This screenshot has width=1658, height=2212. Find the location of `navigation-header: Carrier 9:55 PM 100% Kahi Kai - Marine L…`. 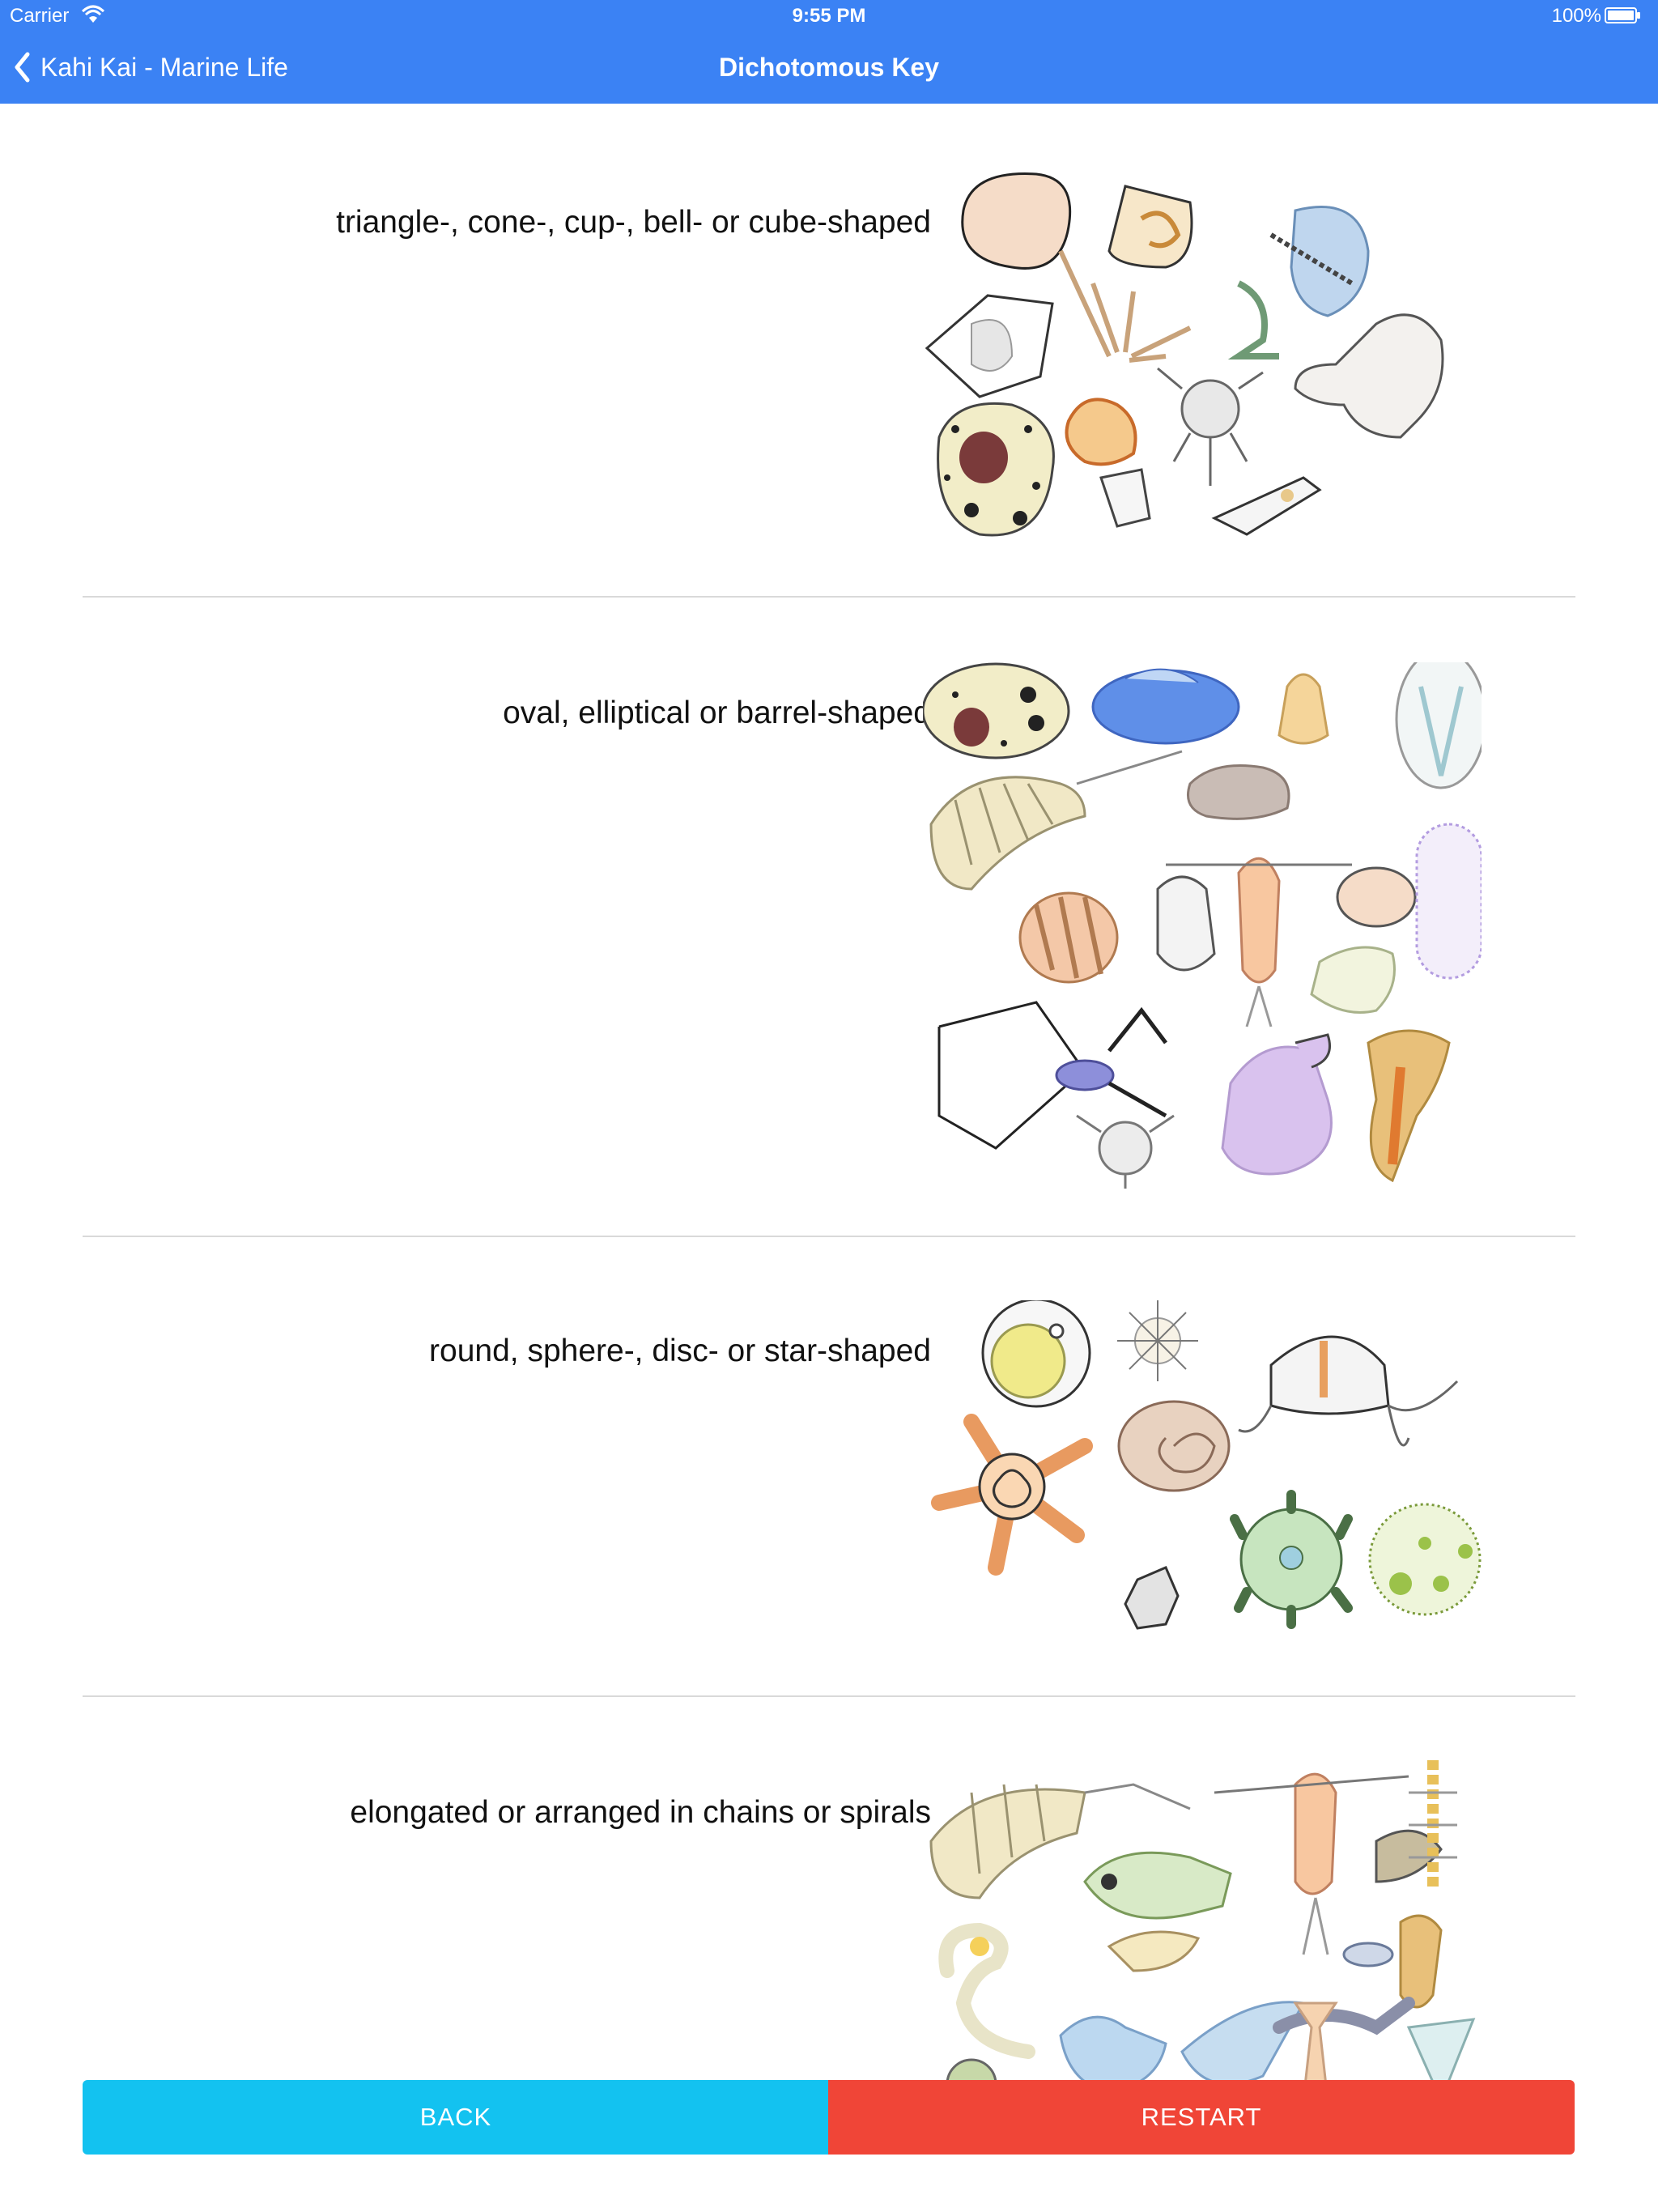

navigation-header: Carrier 9:55 PM 100% Kahi Kai - Marine L… is located at coordinates (829, 52).